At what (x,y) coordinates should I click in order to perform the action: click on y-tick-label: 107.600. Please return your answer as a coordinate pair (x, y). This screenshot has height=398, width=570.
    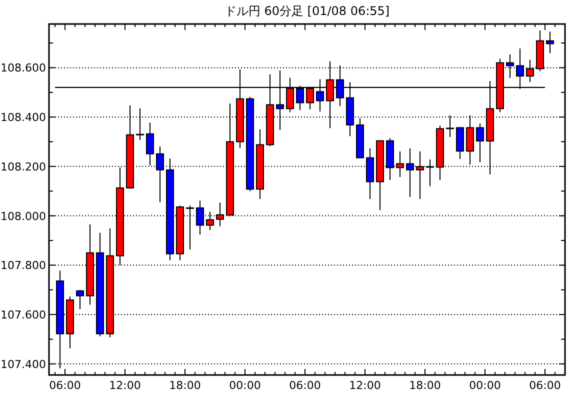
    Looking at the image, I should click on (23, 315).